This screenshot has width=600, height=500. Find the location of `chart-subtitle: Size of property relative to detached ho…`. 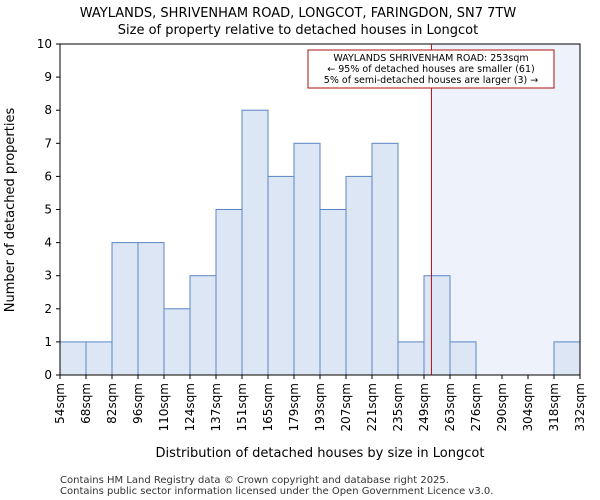

chart-subtitle: Size of property relative to detached ho… is located at coordinates (298, 30).